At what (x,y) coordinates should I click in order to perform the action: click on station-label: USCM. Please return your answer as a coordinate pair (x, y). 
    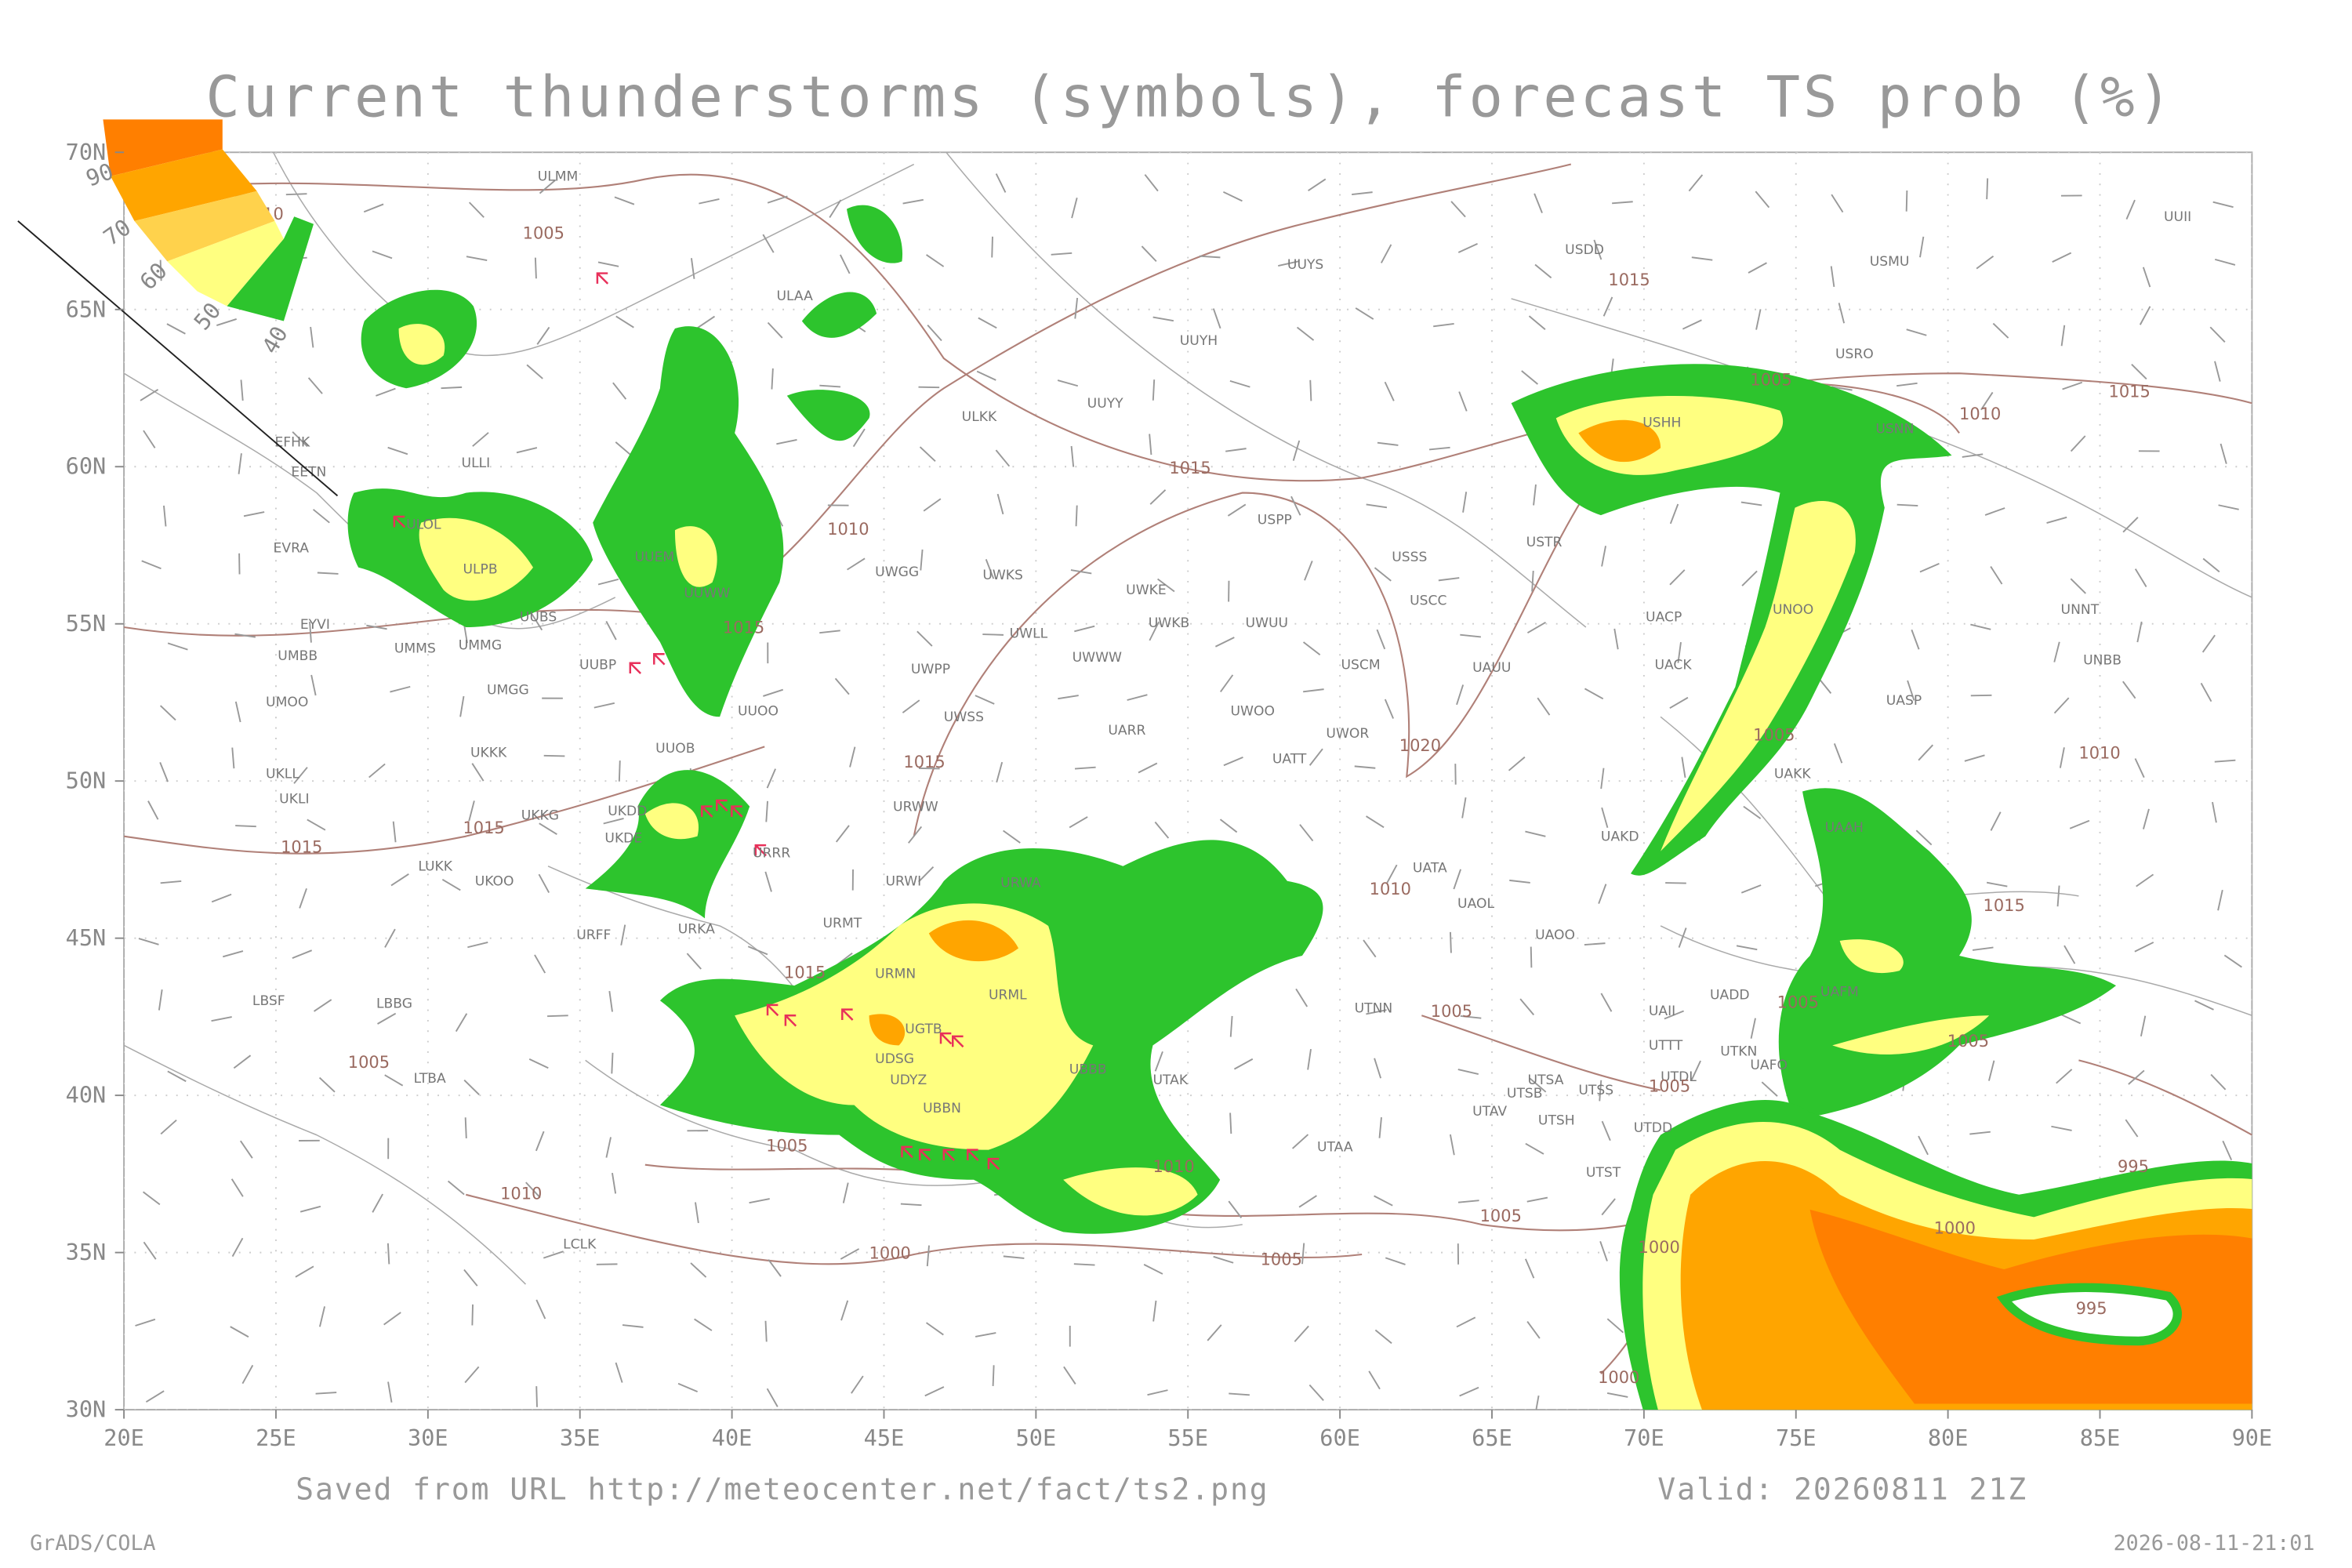
    Looking at the image, I should click on (1360, 665).